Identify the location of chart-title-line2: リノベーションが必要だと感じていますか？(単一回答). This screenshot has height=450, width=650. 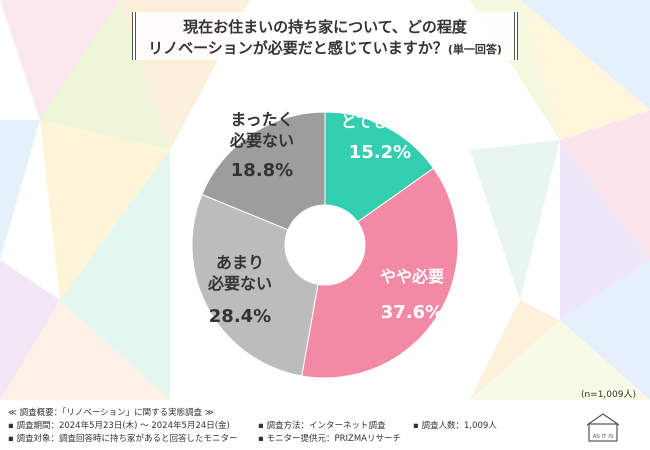
(325, 47).